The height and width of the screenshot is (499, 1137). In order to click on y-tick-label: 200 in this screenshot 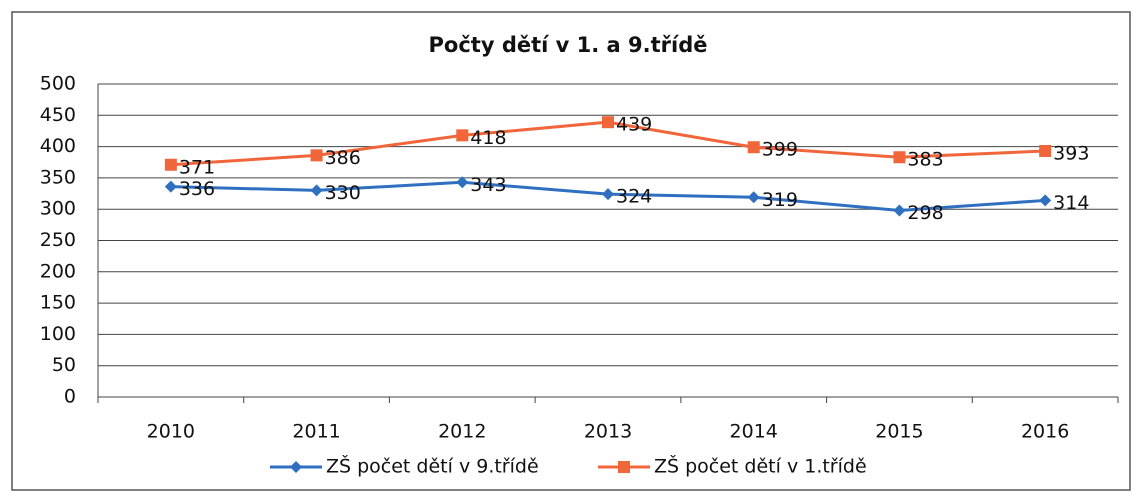, I will do `click(58, 271)`.